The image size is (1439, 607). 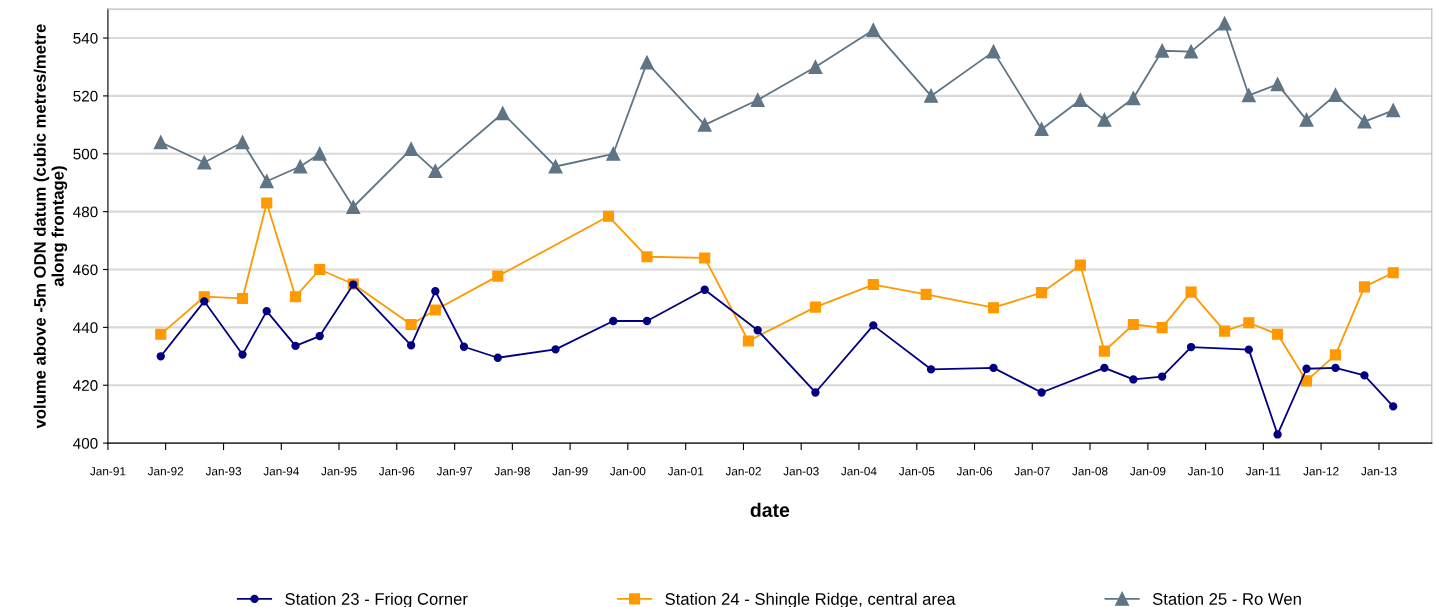 What do you see at coordinates (165, 471) in the screenshot?
I see `x-tick-label: Jan-92` at bounding box center [165, 471].